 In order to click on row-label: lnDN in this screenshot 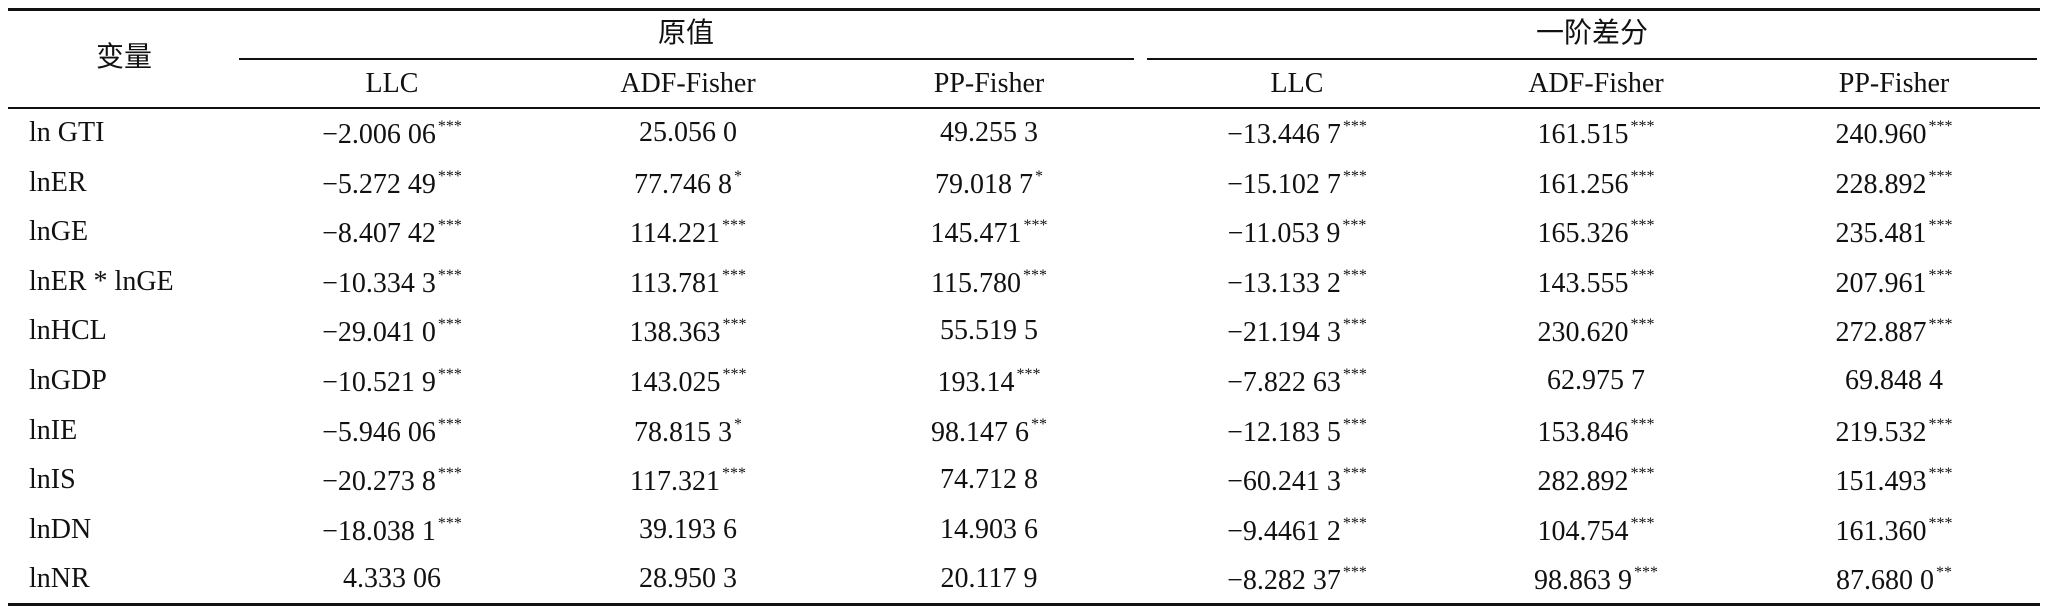, I will do `click(60, 529)`.